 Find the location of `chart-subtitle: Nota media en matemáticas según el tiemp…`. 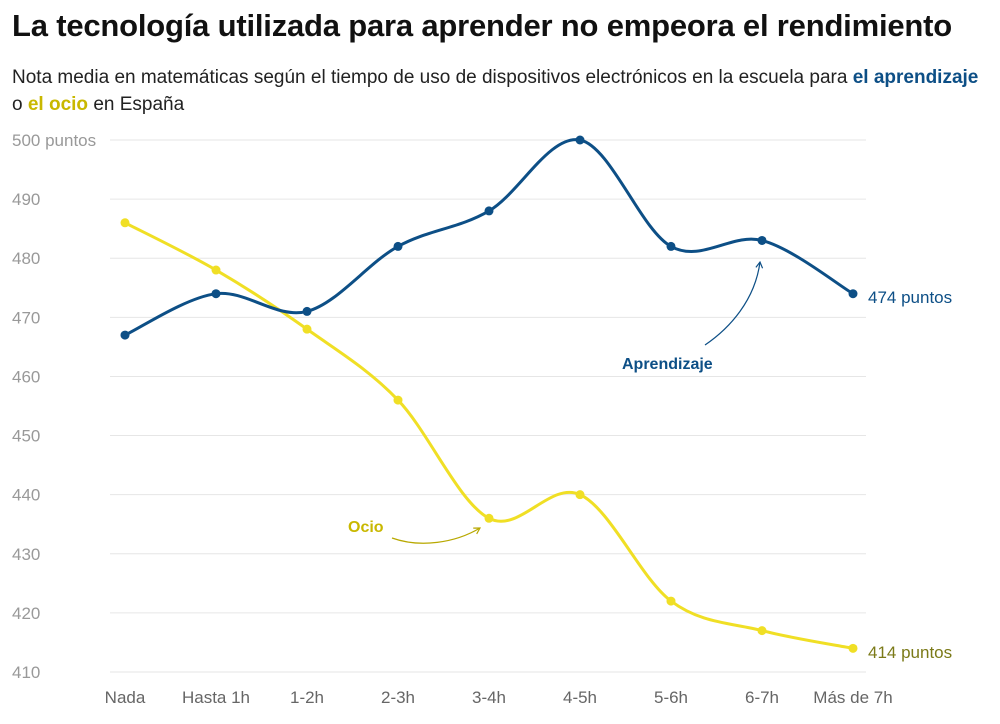

chart-subtitle: Nota media en matemáticas según el tiemp… is located at coordinates (497, 91).